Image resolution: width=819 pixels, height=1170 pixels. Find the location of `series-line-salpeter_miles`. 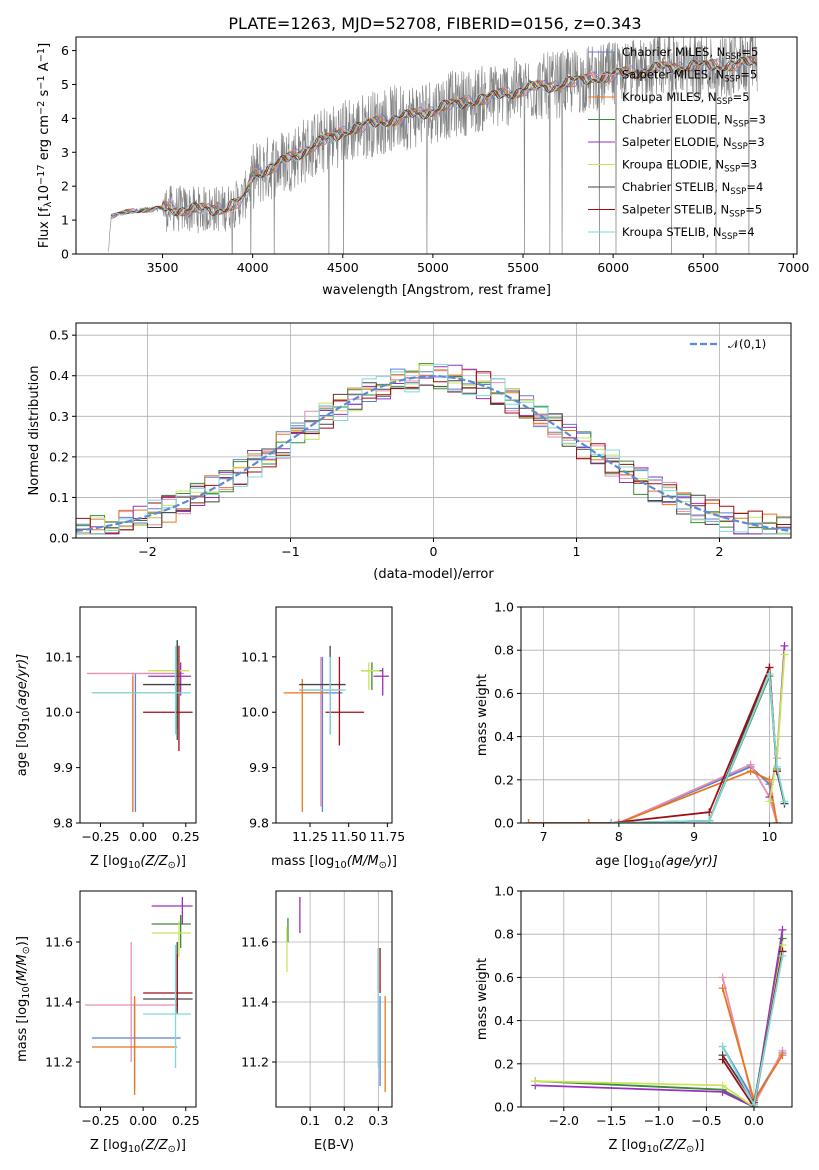

series-line-salpeter_miles is located at coordinates (653, 793).